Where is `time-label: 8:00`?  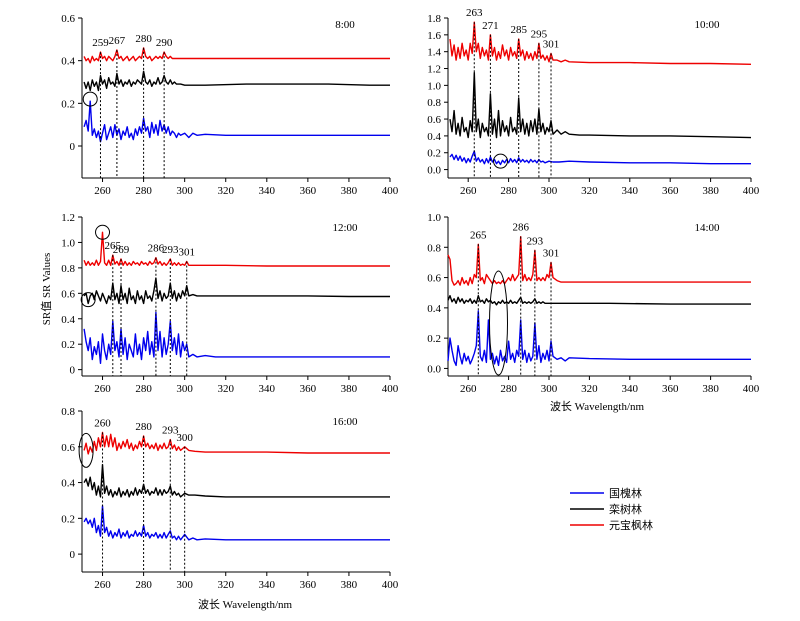 time-label: 8:00 is located at coordinates (345, 25).